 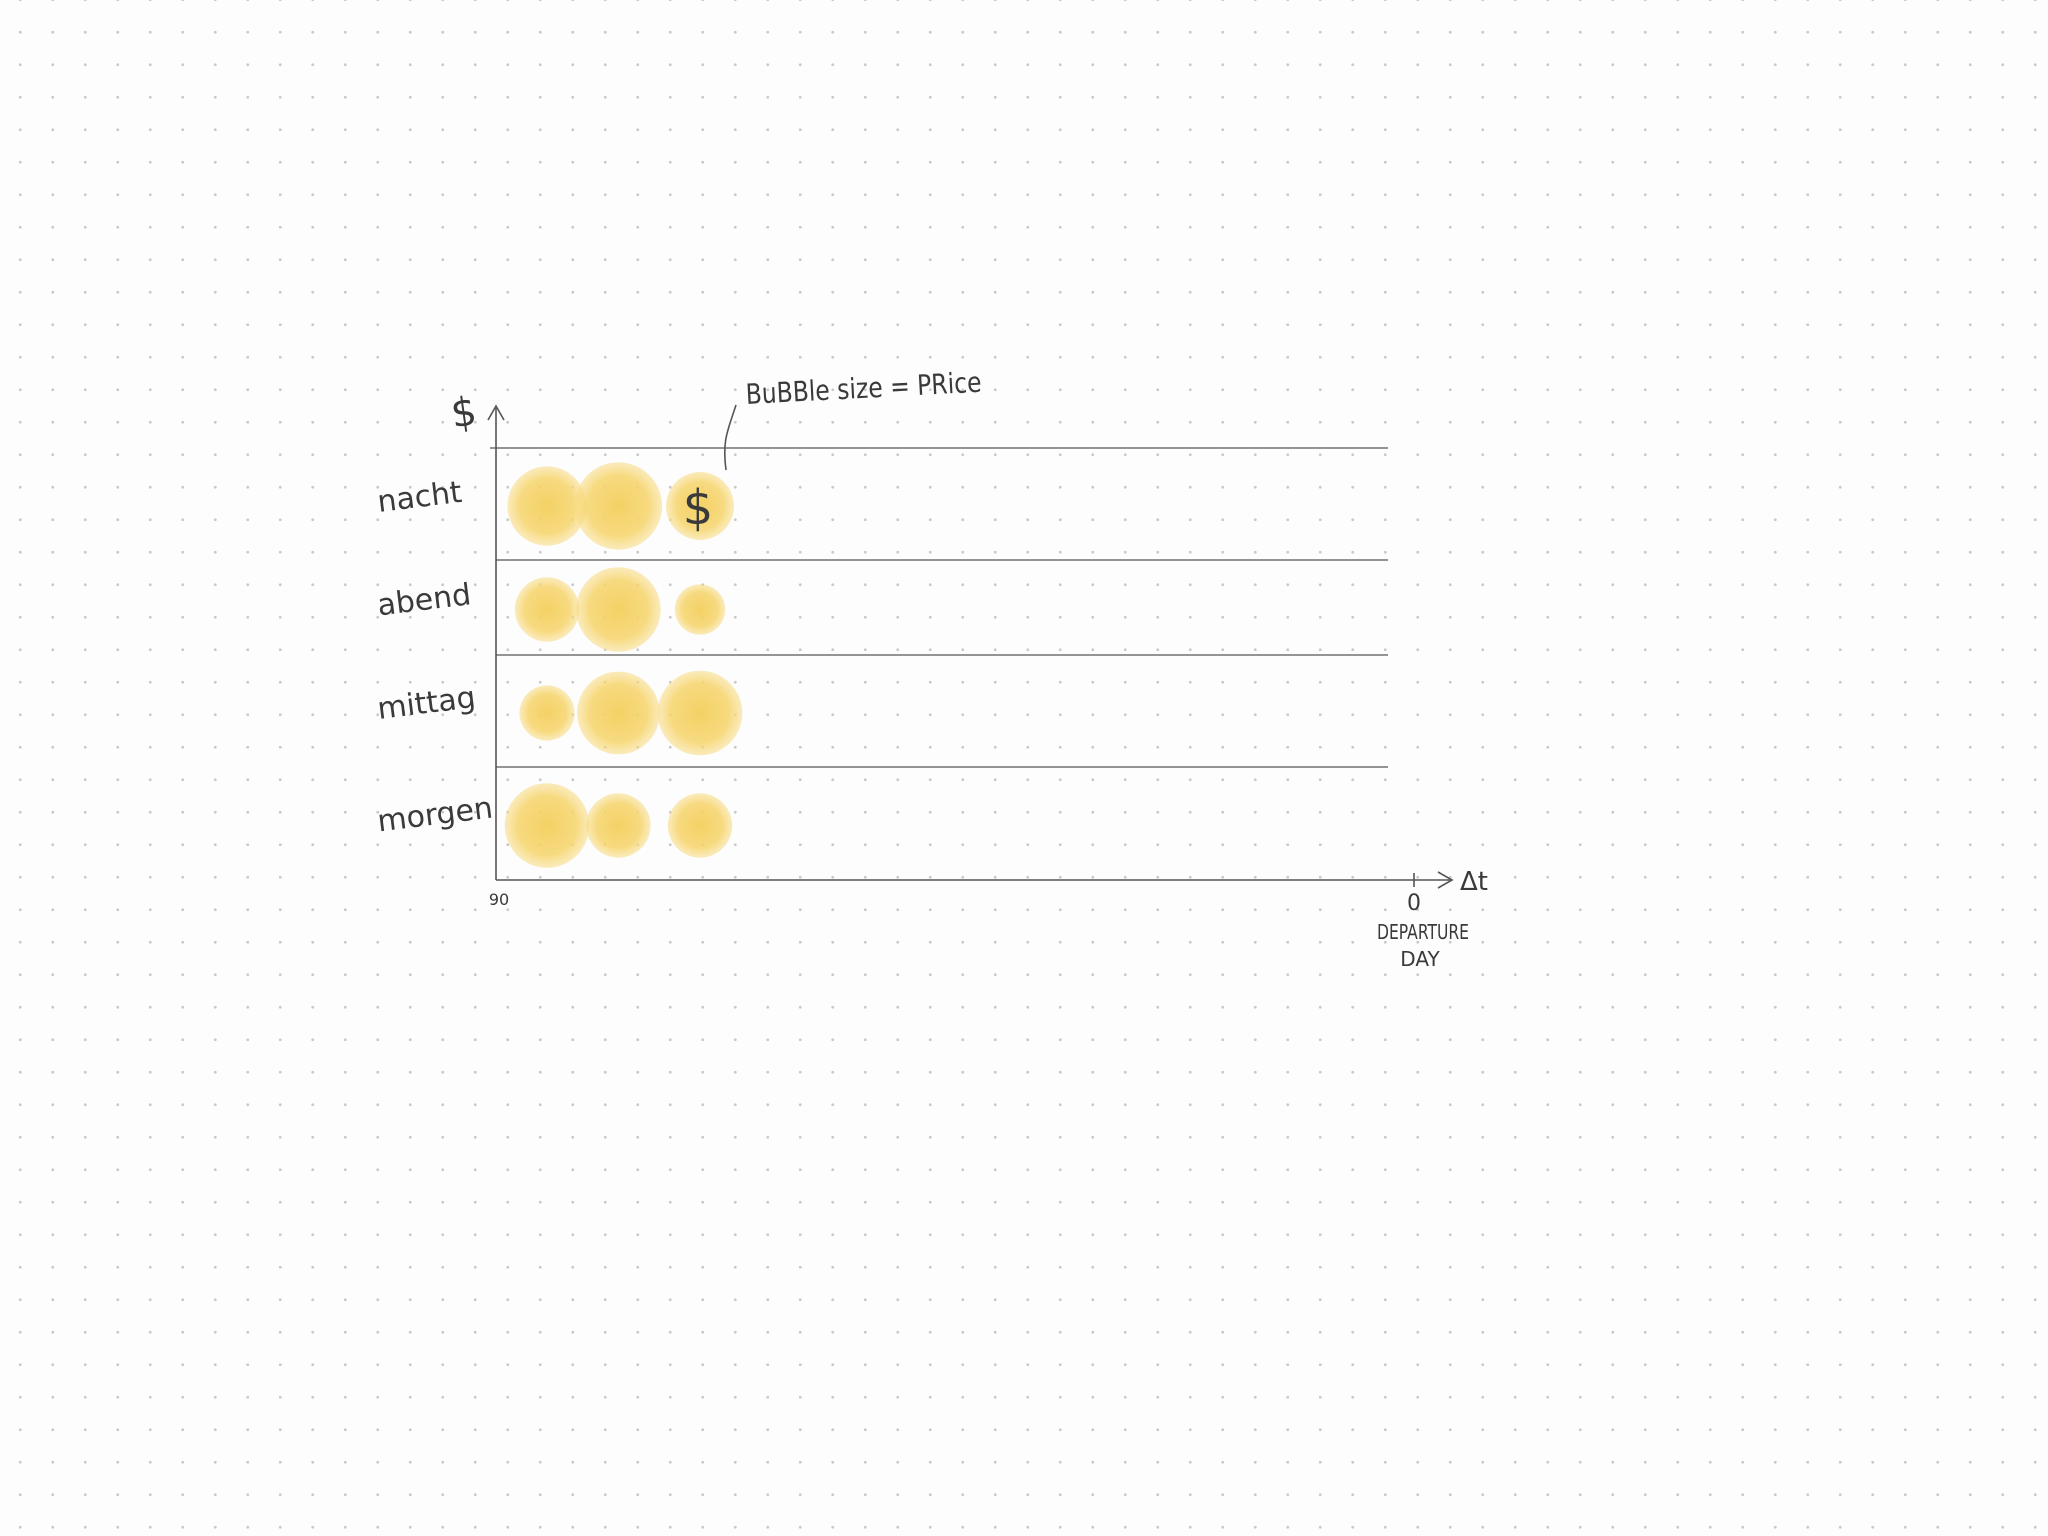 I want to click on annotation-leader, so click(x=730, y=437).